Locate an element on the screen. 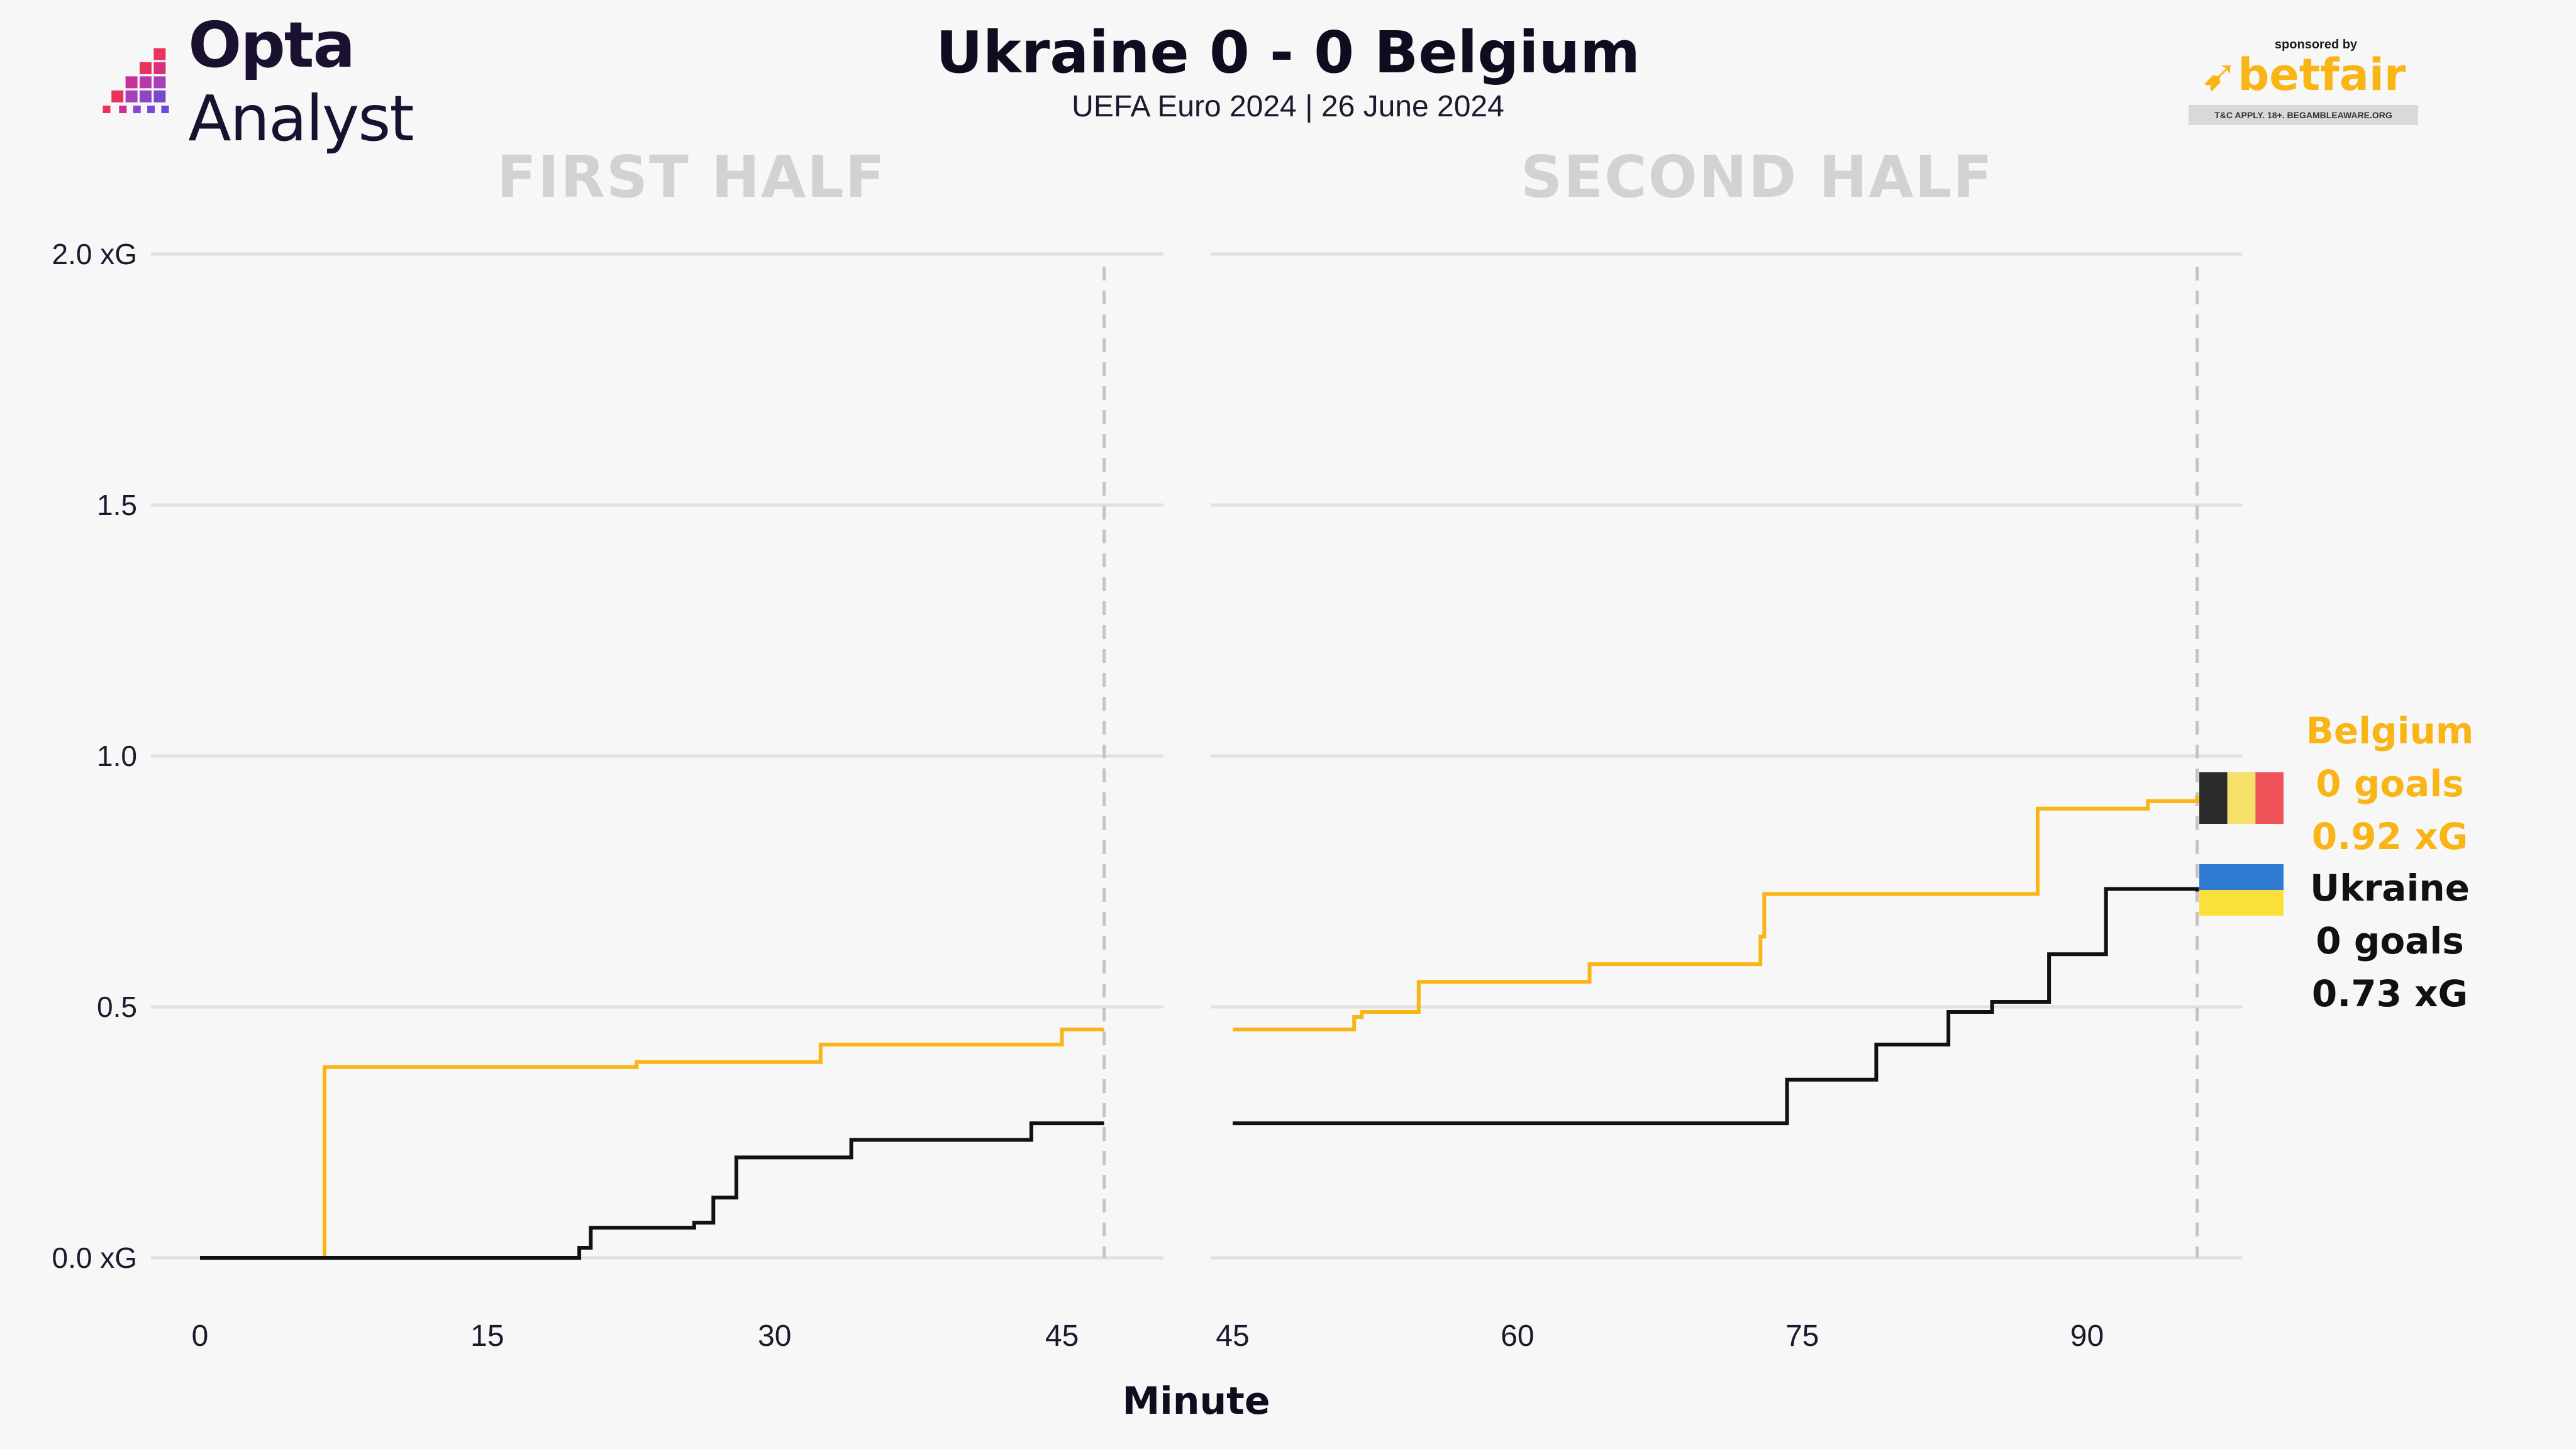  legend-ukraine-team: Ukraine is located at coordinates (2390, 888).